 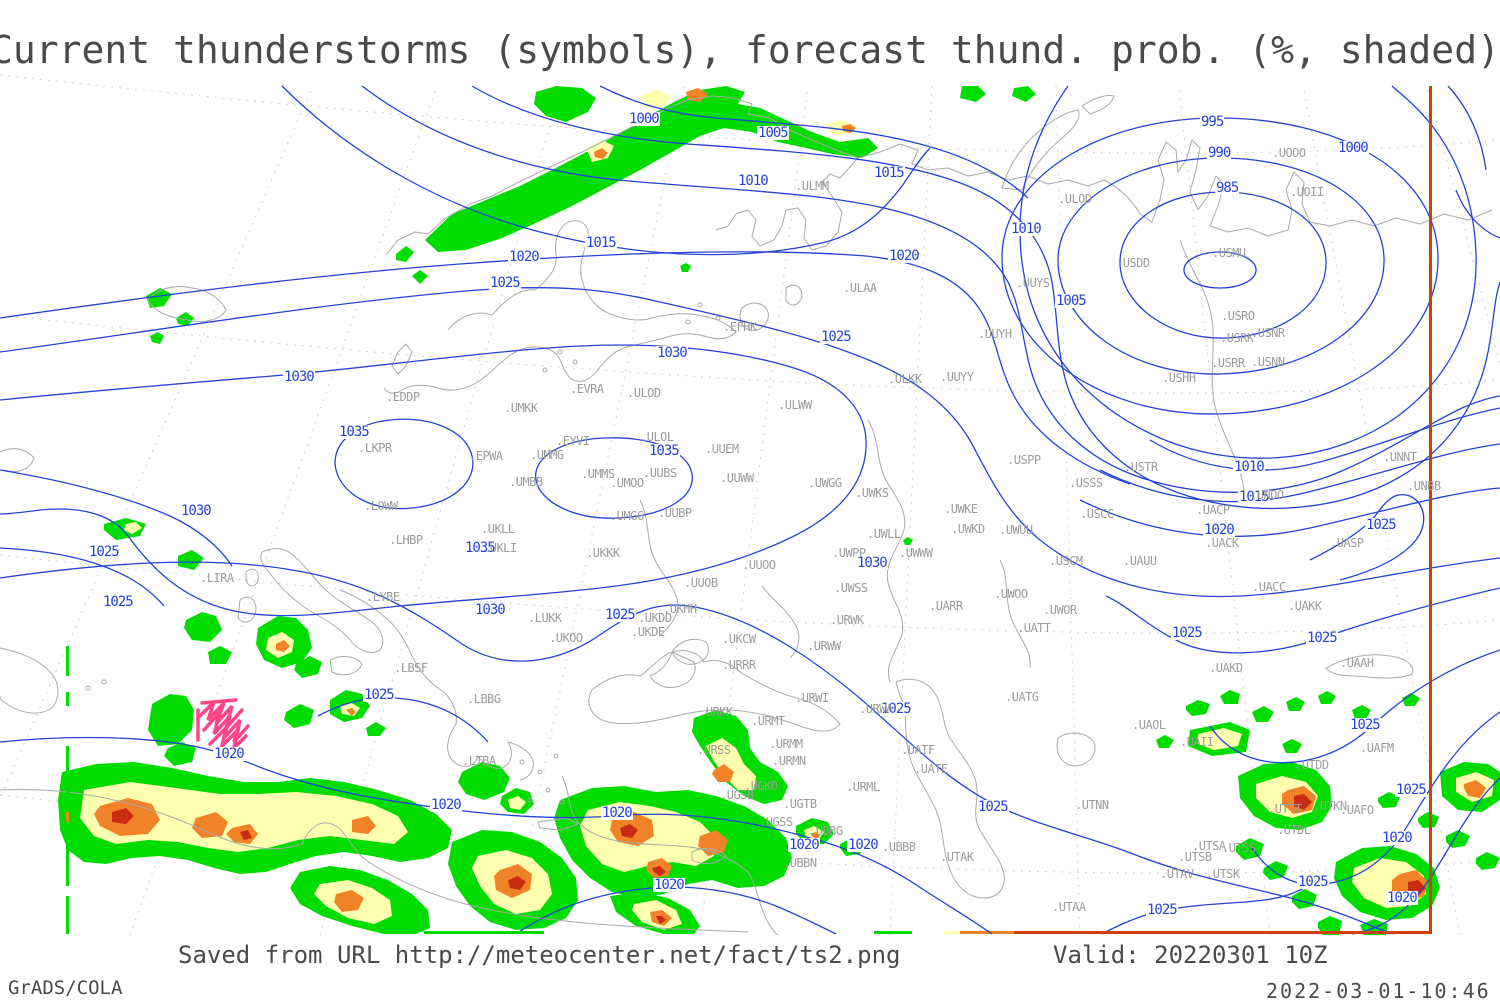 I want to click on station-label: .LOWW, so click(x=381, y=506).